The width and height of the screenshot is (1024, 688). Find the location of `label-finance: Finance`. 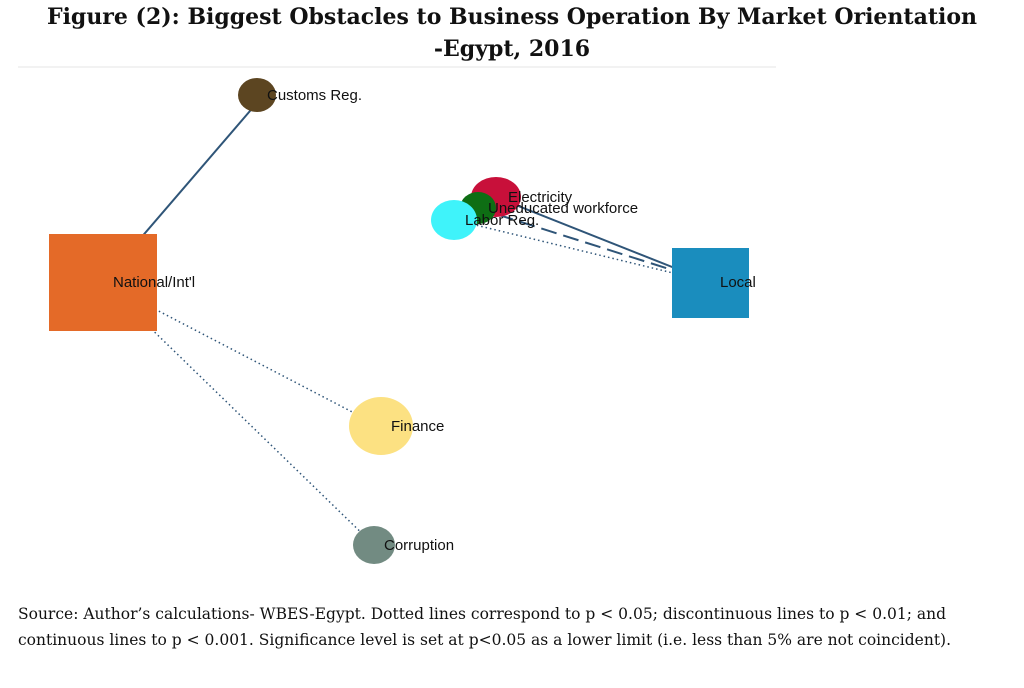

label-finance: Finance is located at coordinates (417, 426).